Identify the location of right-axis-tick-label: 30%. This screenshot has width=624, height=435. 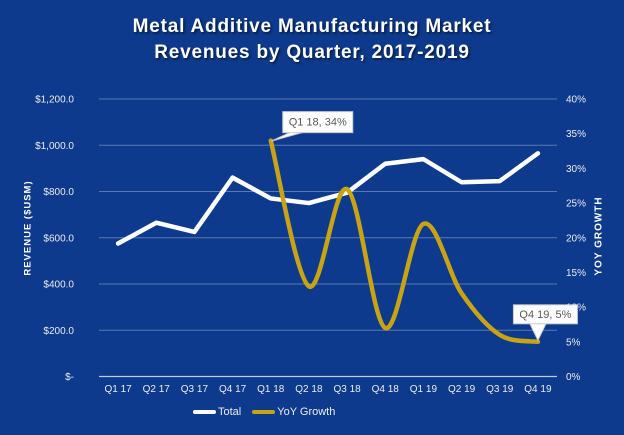
(576, 169).